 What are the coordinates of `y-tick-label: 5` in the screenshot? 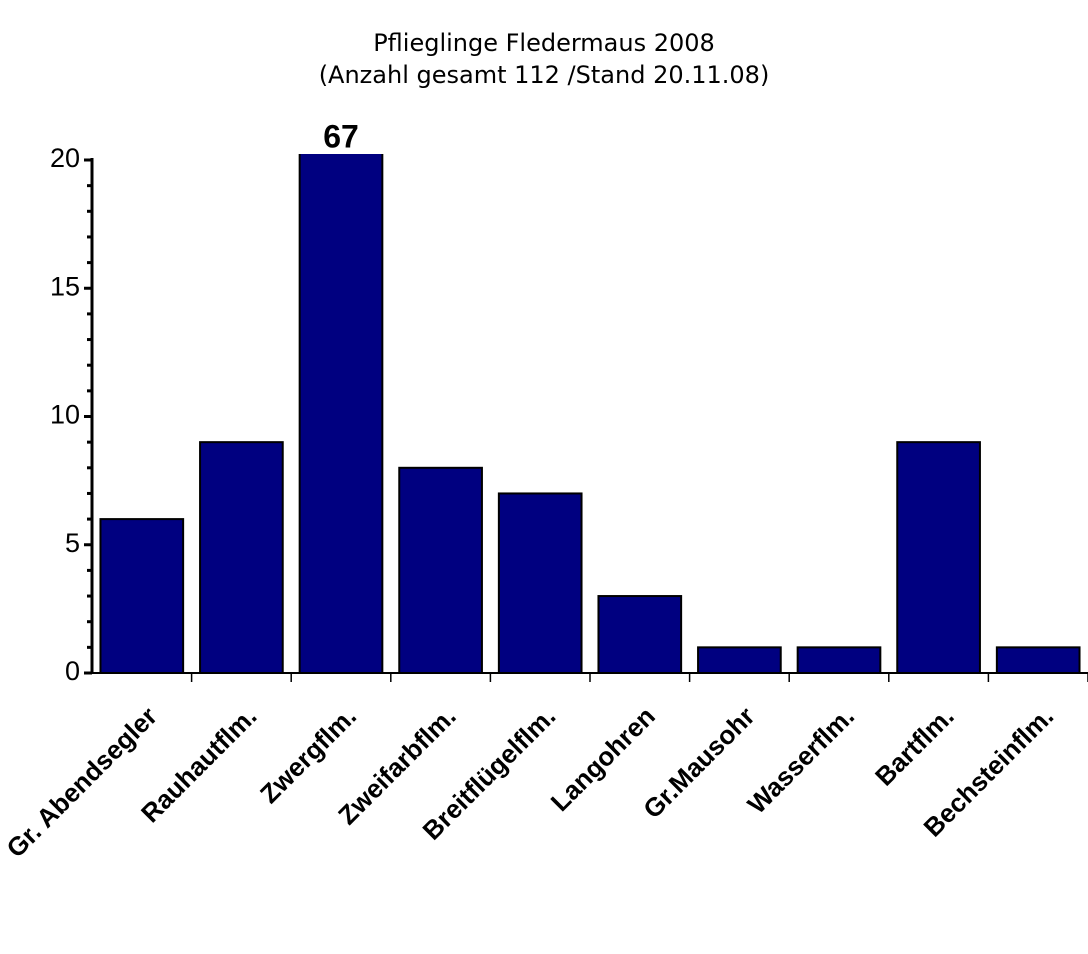 It's located at (72, 543).